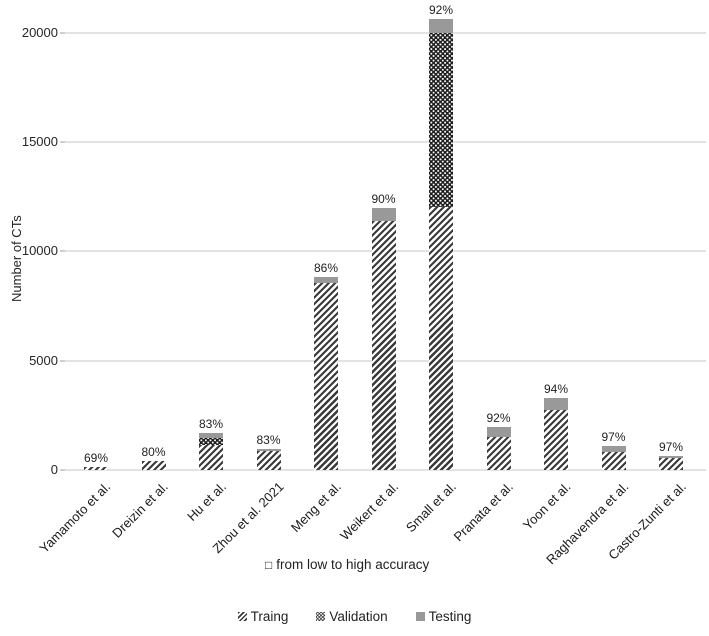 The width and height of the screenshot is (709, 636). What do you see at coordinates (383, 198) in the screenshot?
I see `accuracy-bar-label: 90%` at bounding box center [383, 198].